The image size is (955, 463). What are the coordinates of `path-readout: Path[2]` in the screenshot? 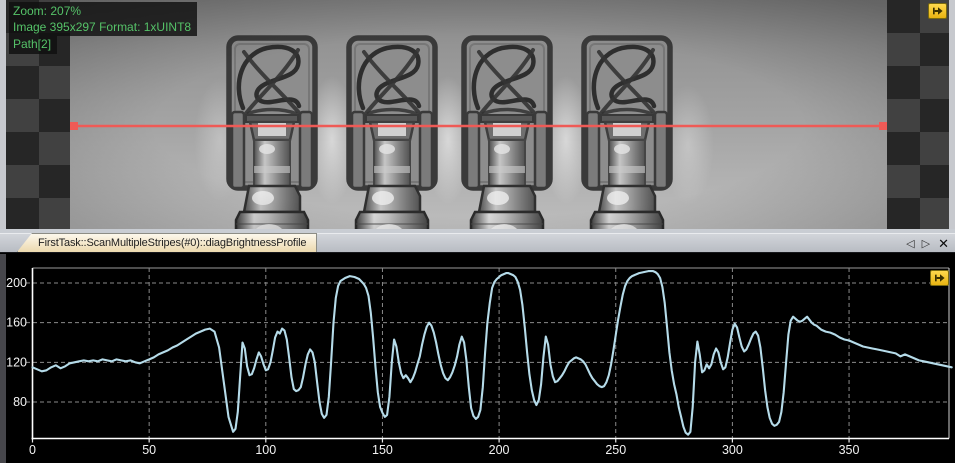 It's located at (33, 45).